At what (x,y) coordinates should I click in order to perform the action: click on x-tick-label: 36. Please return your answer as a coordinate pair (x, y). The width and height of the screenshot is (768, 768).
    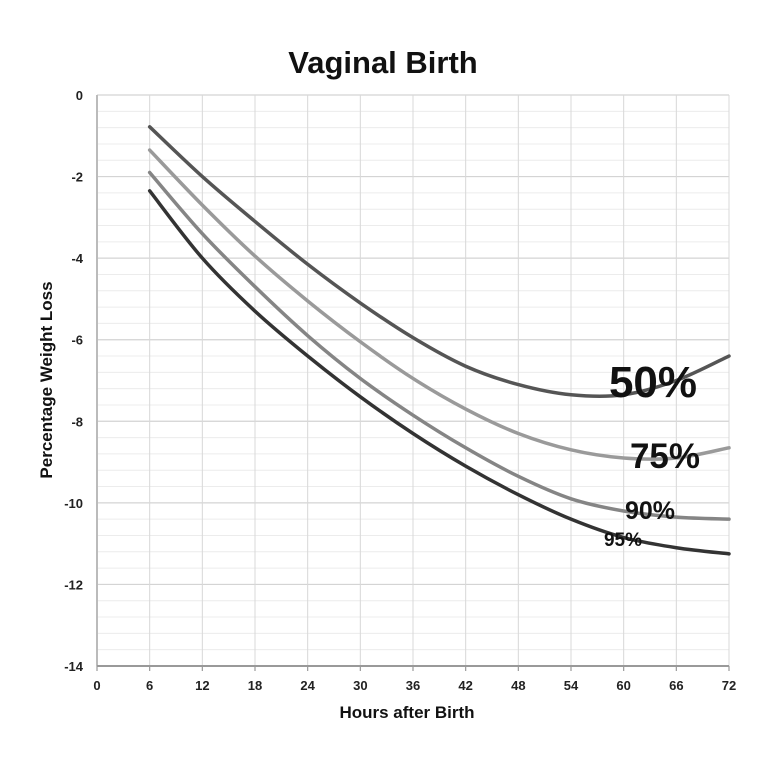
    Looking at the image, I should click on (413, 685).